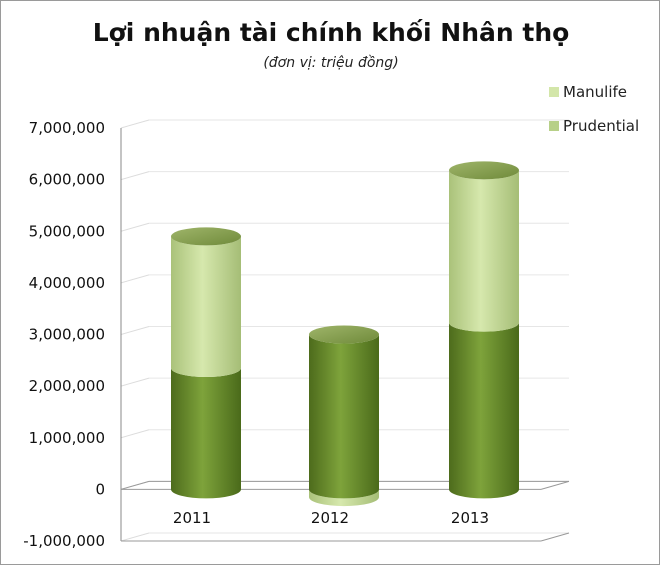 The width and height of the screenshot is (660, 566). Describe the element at coordinates (64, 541) in the screenshot. I see `y-tick-label: -1,000,000` at that location.